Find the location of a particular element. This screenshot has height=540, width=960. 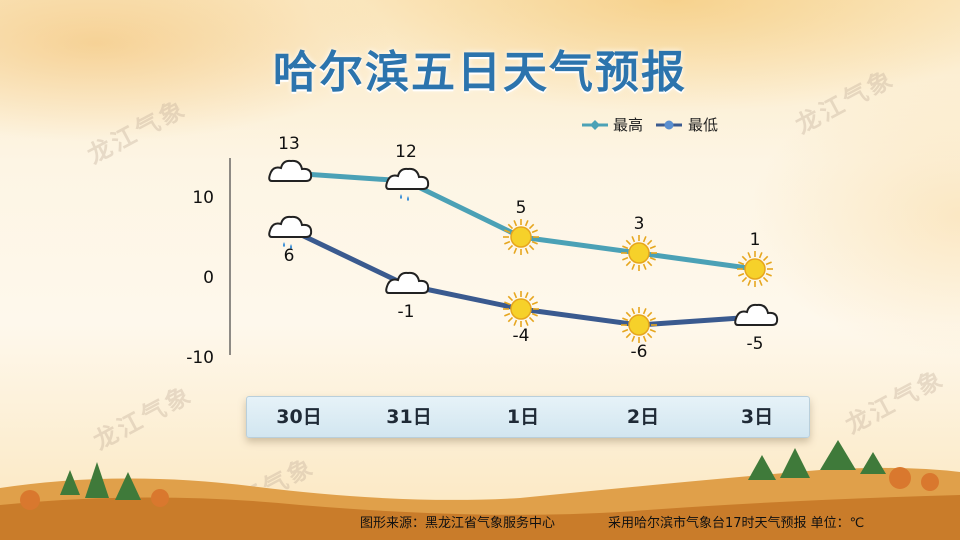

y-tick-labels: 10 0 -10 is located at coordinates (200, 278).